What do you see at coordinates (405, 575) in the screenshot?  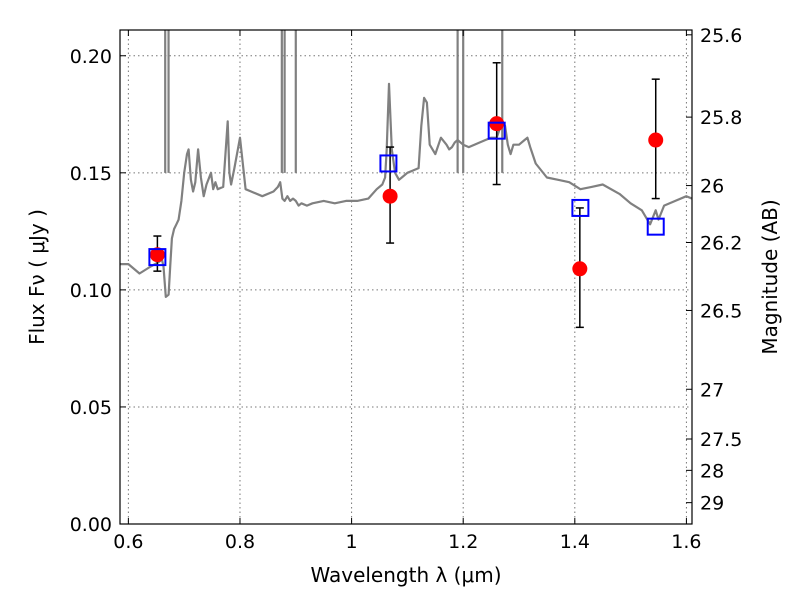 I see `x-axis-title: Wavelength λ (μm)` at bounding box center [405, 575].